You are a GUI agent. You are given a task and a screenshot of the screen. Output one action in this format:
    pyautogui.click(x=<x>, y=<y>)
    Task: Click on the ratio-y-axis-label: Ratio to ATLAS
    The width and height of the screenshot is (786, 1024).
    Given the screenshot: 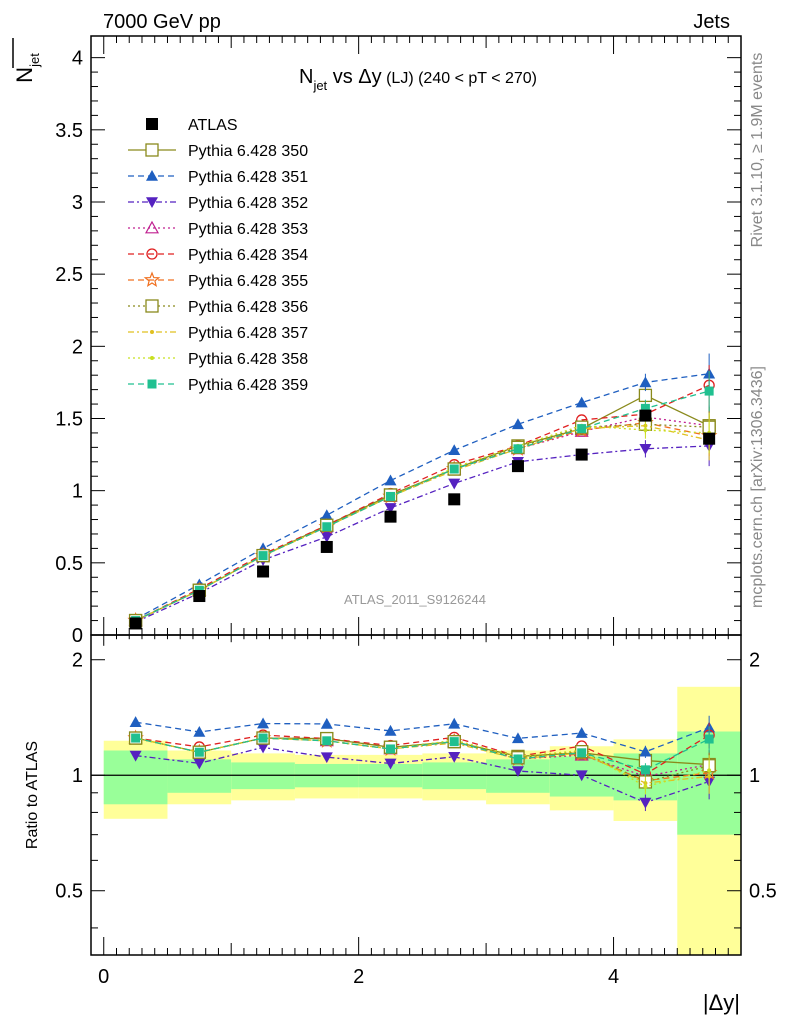 What is the action you would take?
    pyautogui.click(x=32, y=795)
    